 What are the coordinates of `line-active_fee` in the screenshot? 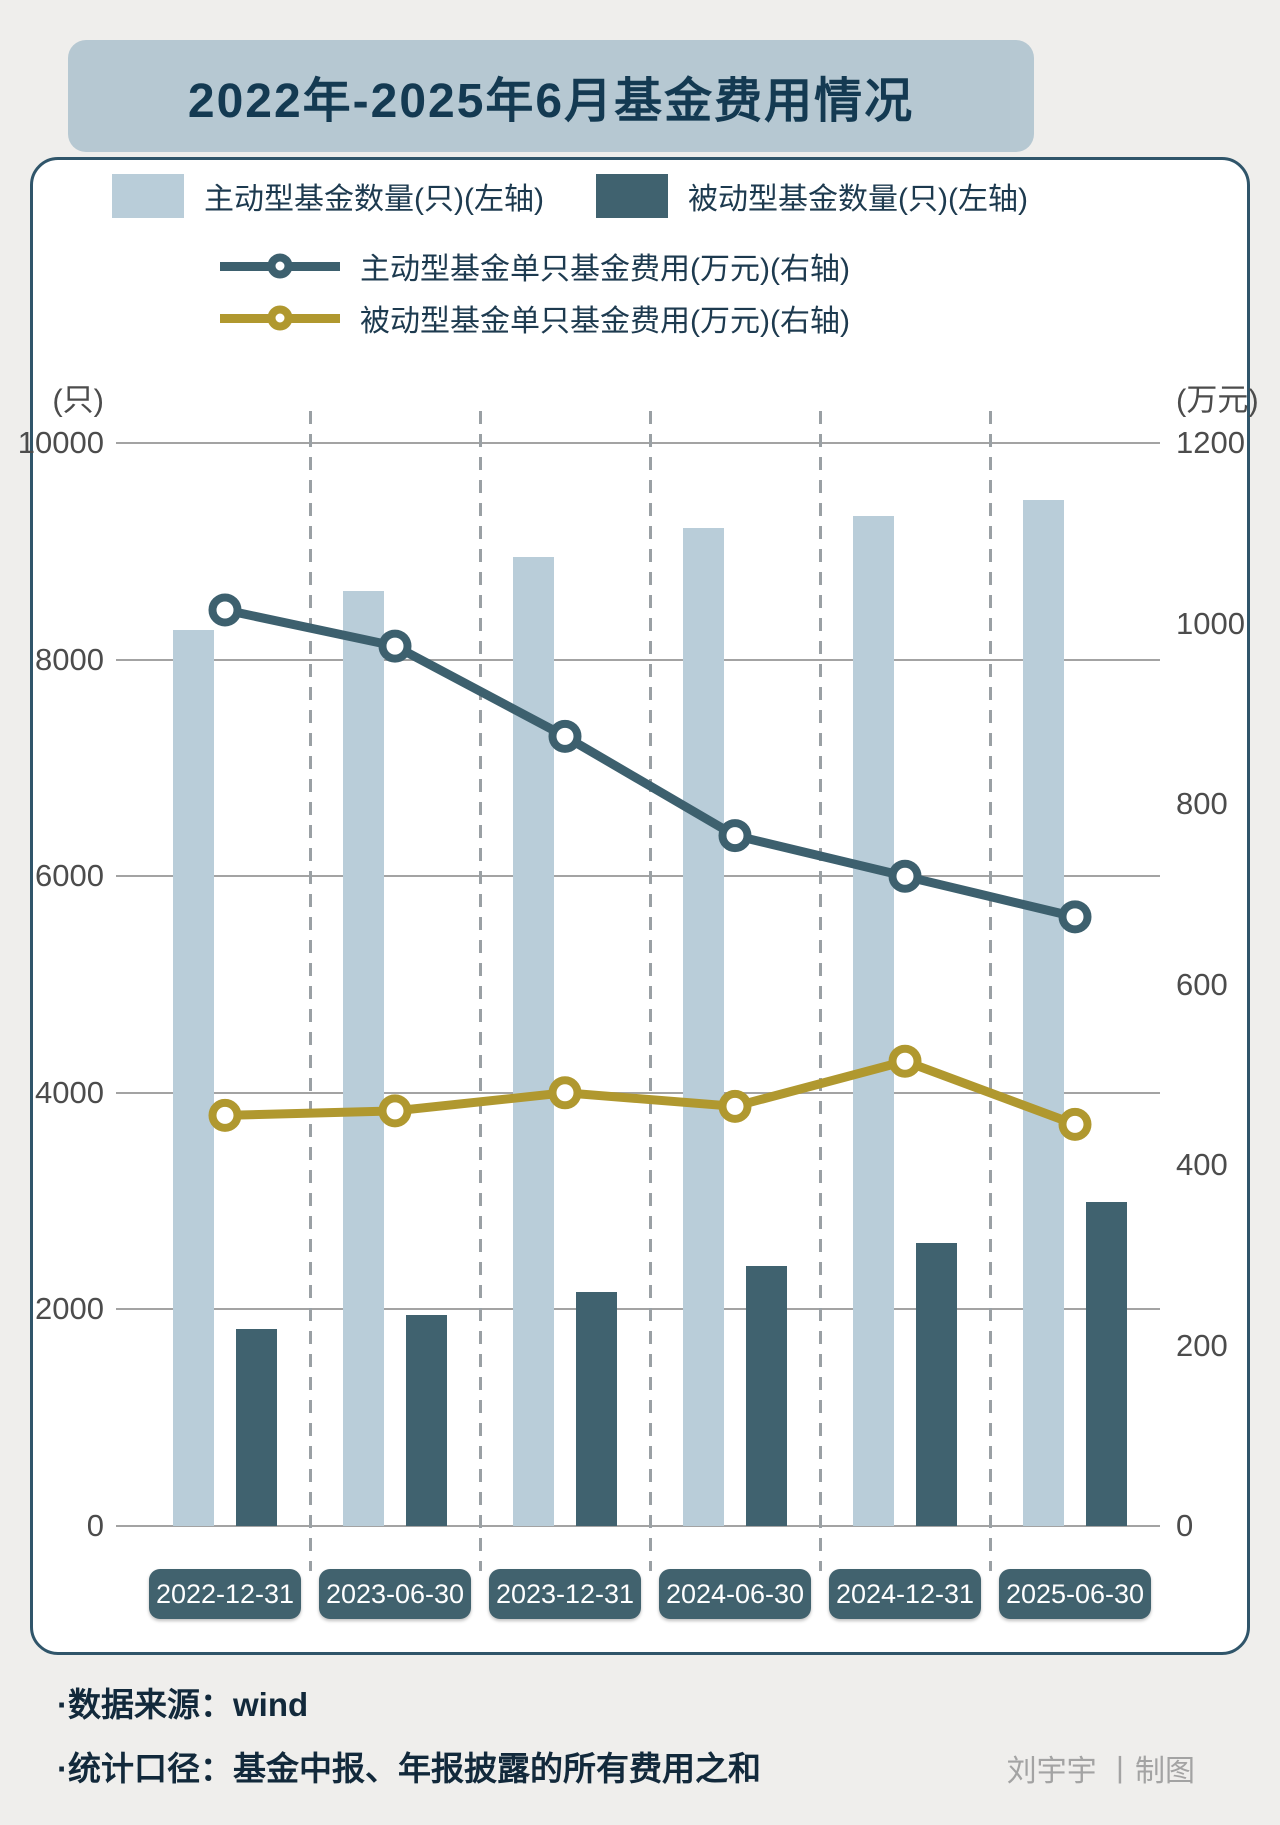 It's located at (650, 763).